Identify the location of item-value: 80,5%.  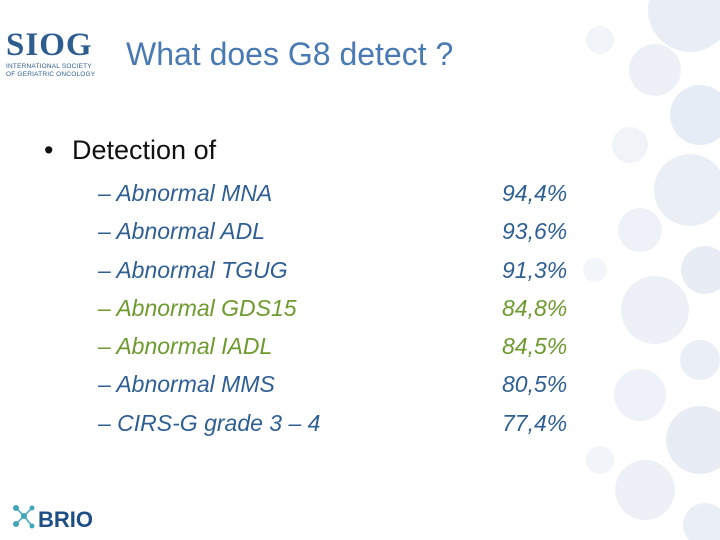
(535, 384).